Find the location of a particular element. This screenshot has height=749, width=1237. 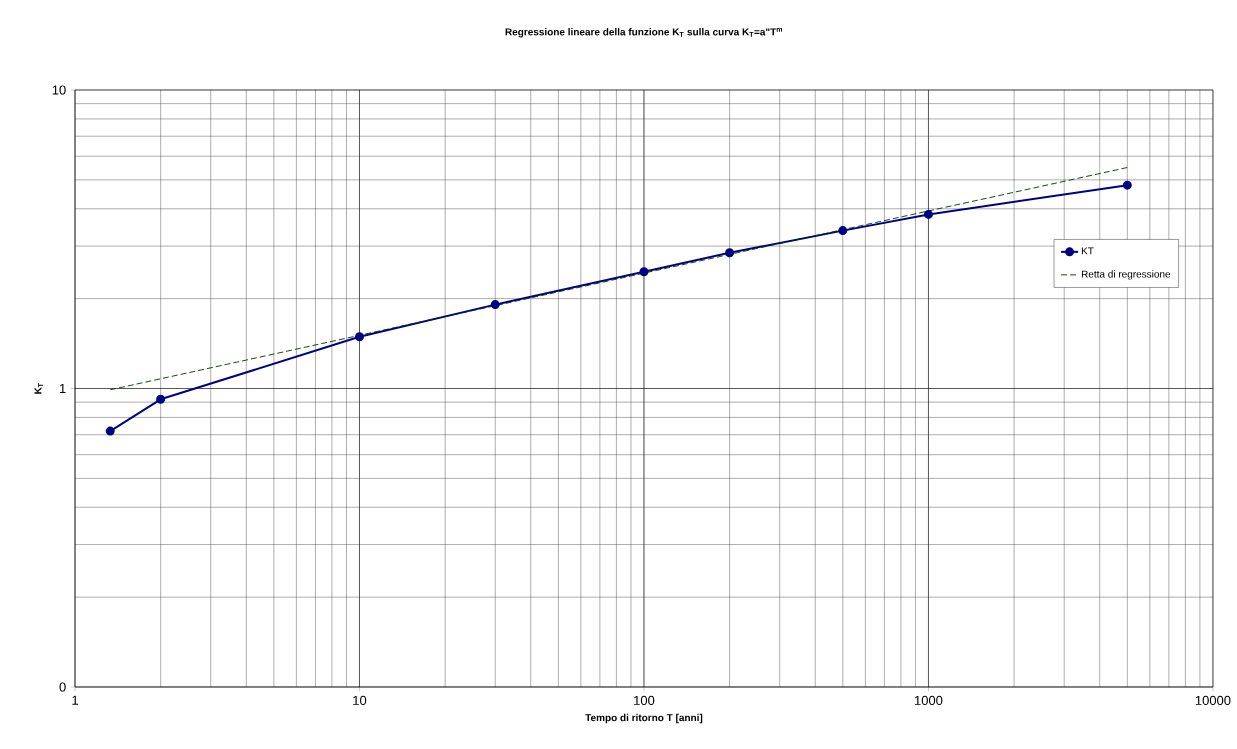

x-tick-label: 1000 is located at coordinates (928, 700).